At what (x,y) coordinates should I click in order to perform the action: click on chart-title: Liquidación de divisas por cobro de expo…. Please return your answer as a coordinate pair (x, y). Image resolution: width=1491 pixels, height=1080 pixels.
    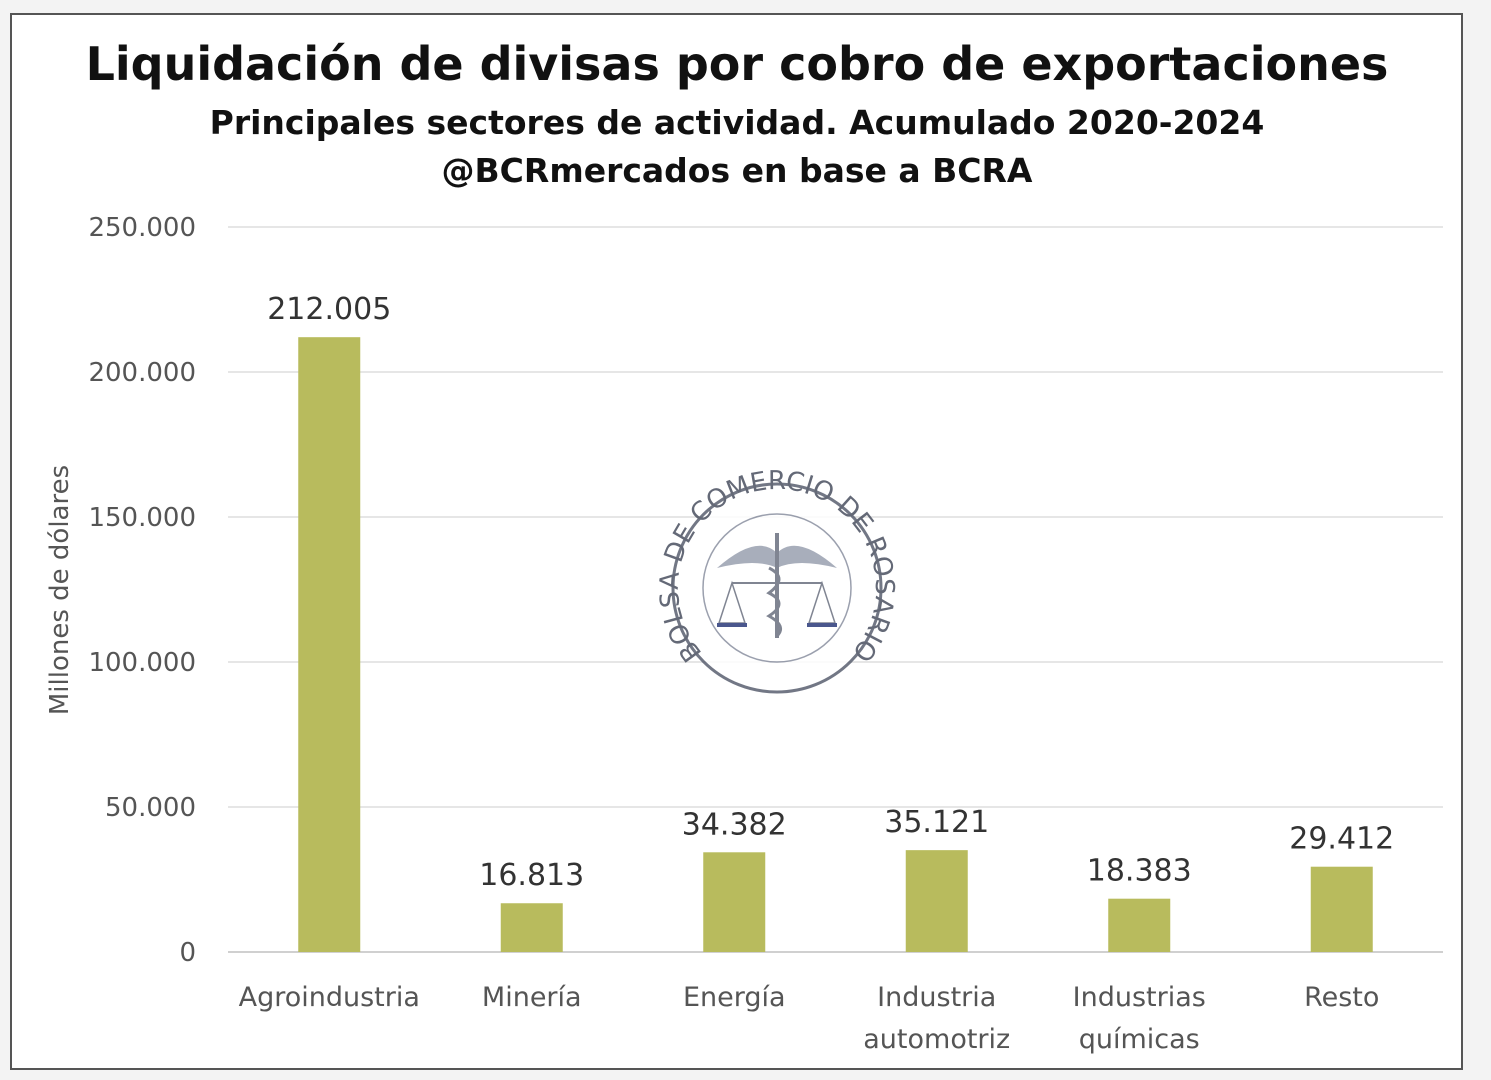
    Looking at the image, I should click on (737, 64).